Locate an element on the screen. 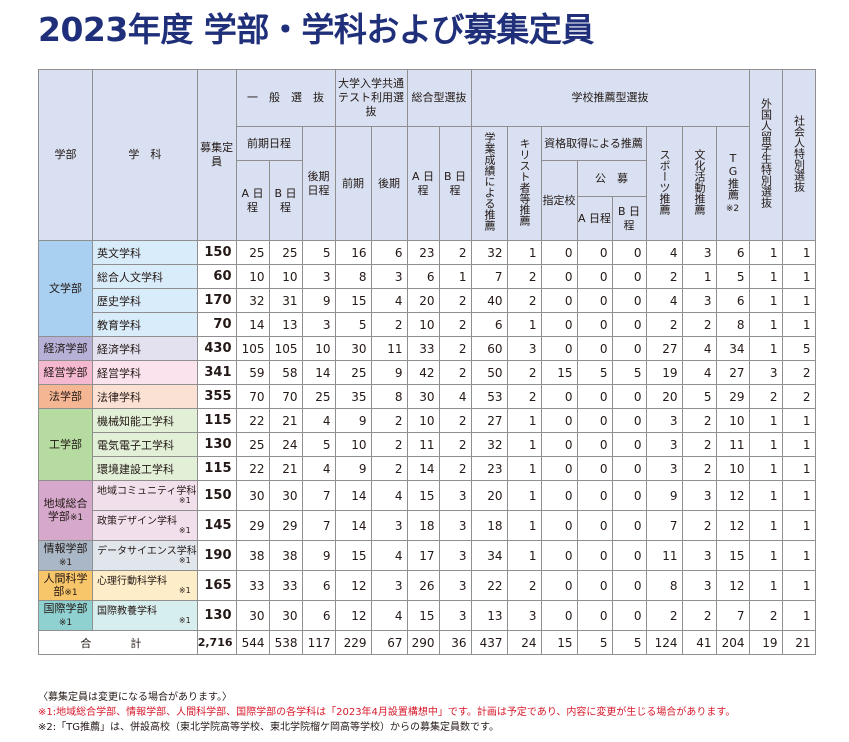 This screenshot has height=742, width=849. total-value-cell: 117 is located at coordinates (318, 642).